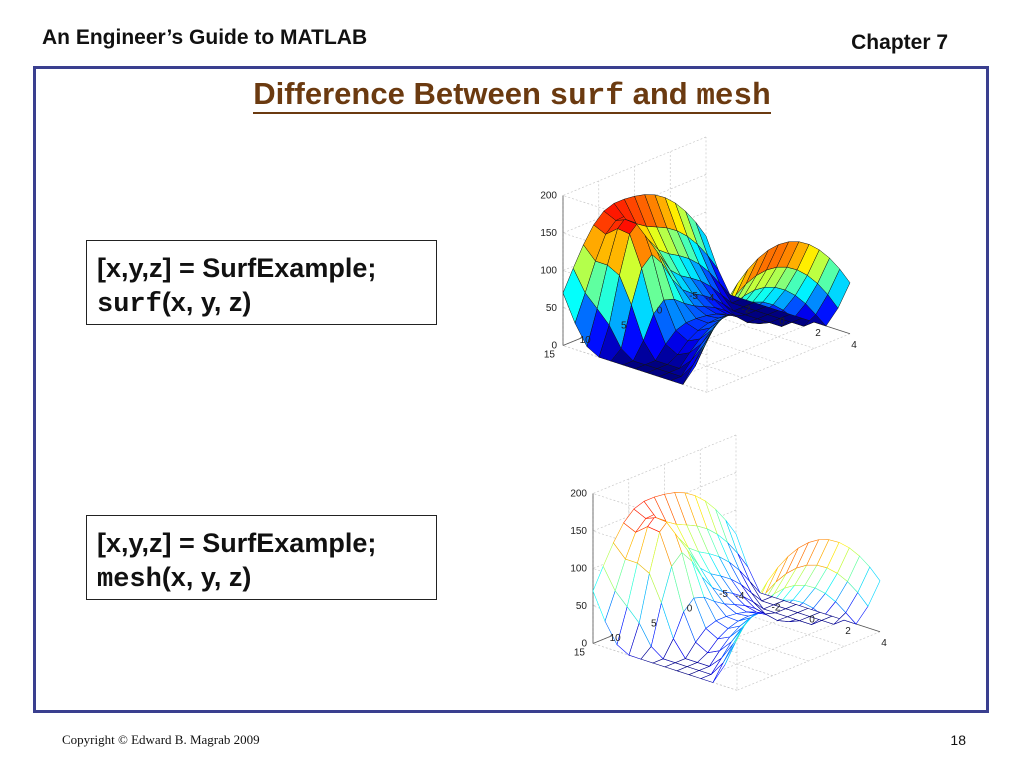 The image size is (1024, 768). I want to click on title-prefix: Difference Between, so click(401, 93).